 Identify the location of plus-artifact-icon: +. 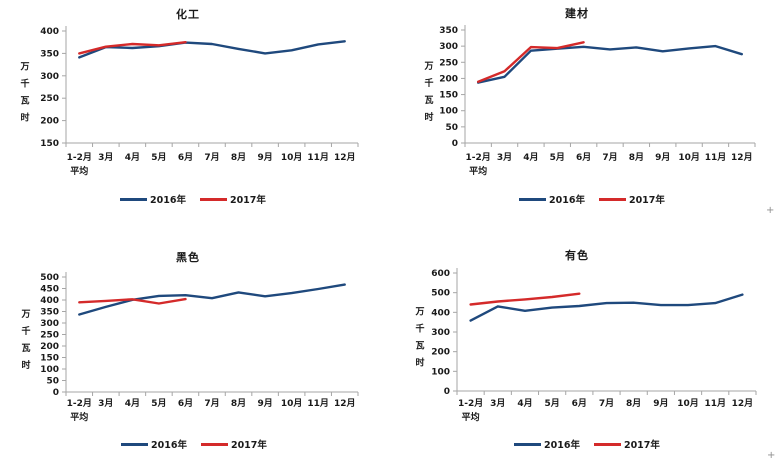
(771, 455).